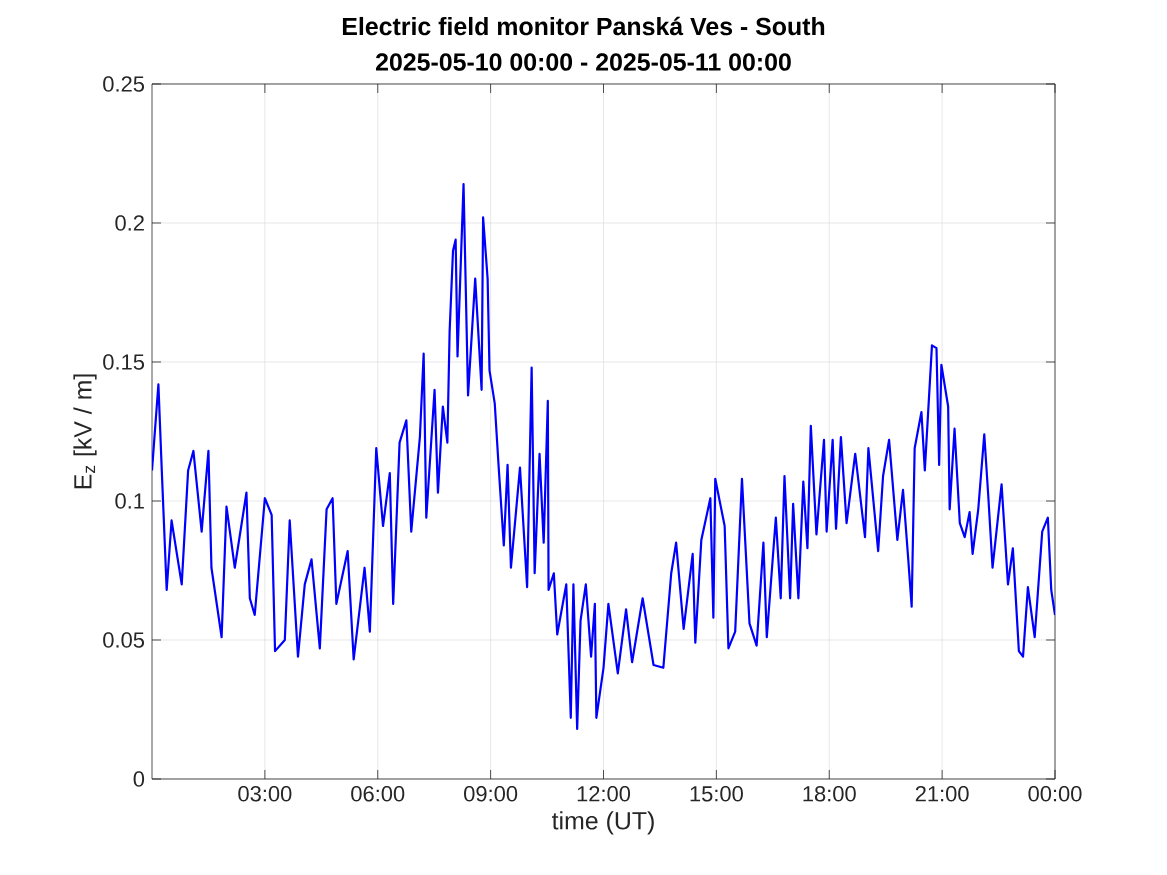  I want to click on x-tick-label: 06:00, so click(378, 794).